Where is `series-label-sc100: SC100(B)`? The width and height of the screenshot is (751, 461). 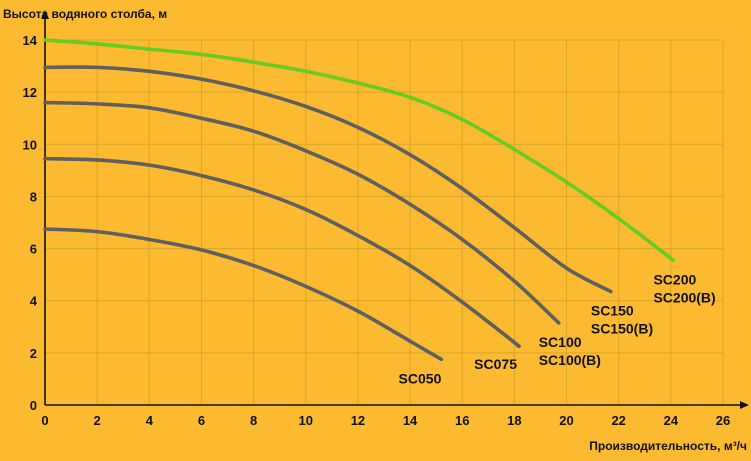 series-label-sc100: SC100(B) is located at coordinates (570, 360).